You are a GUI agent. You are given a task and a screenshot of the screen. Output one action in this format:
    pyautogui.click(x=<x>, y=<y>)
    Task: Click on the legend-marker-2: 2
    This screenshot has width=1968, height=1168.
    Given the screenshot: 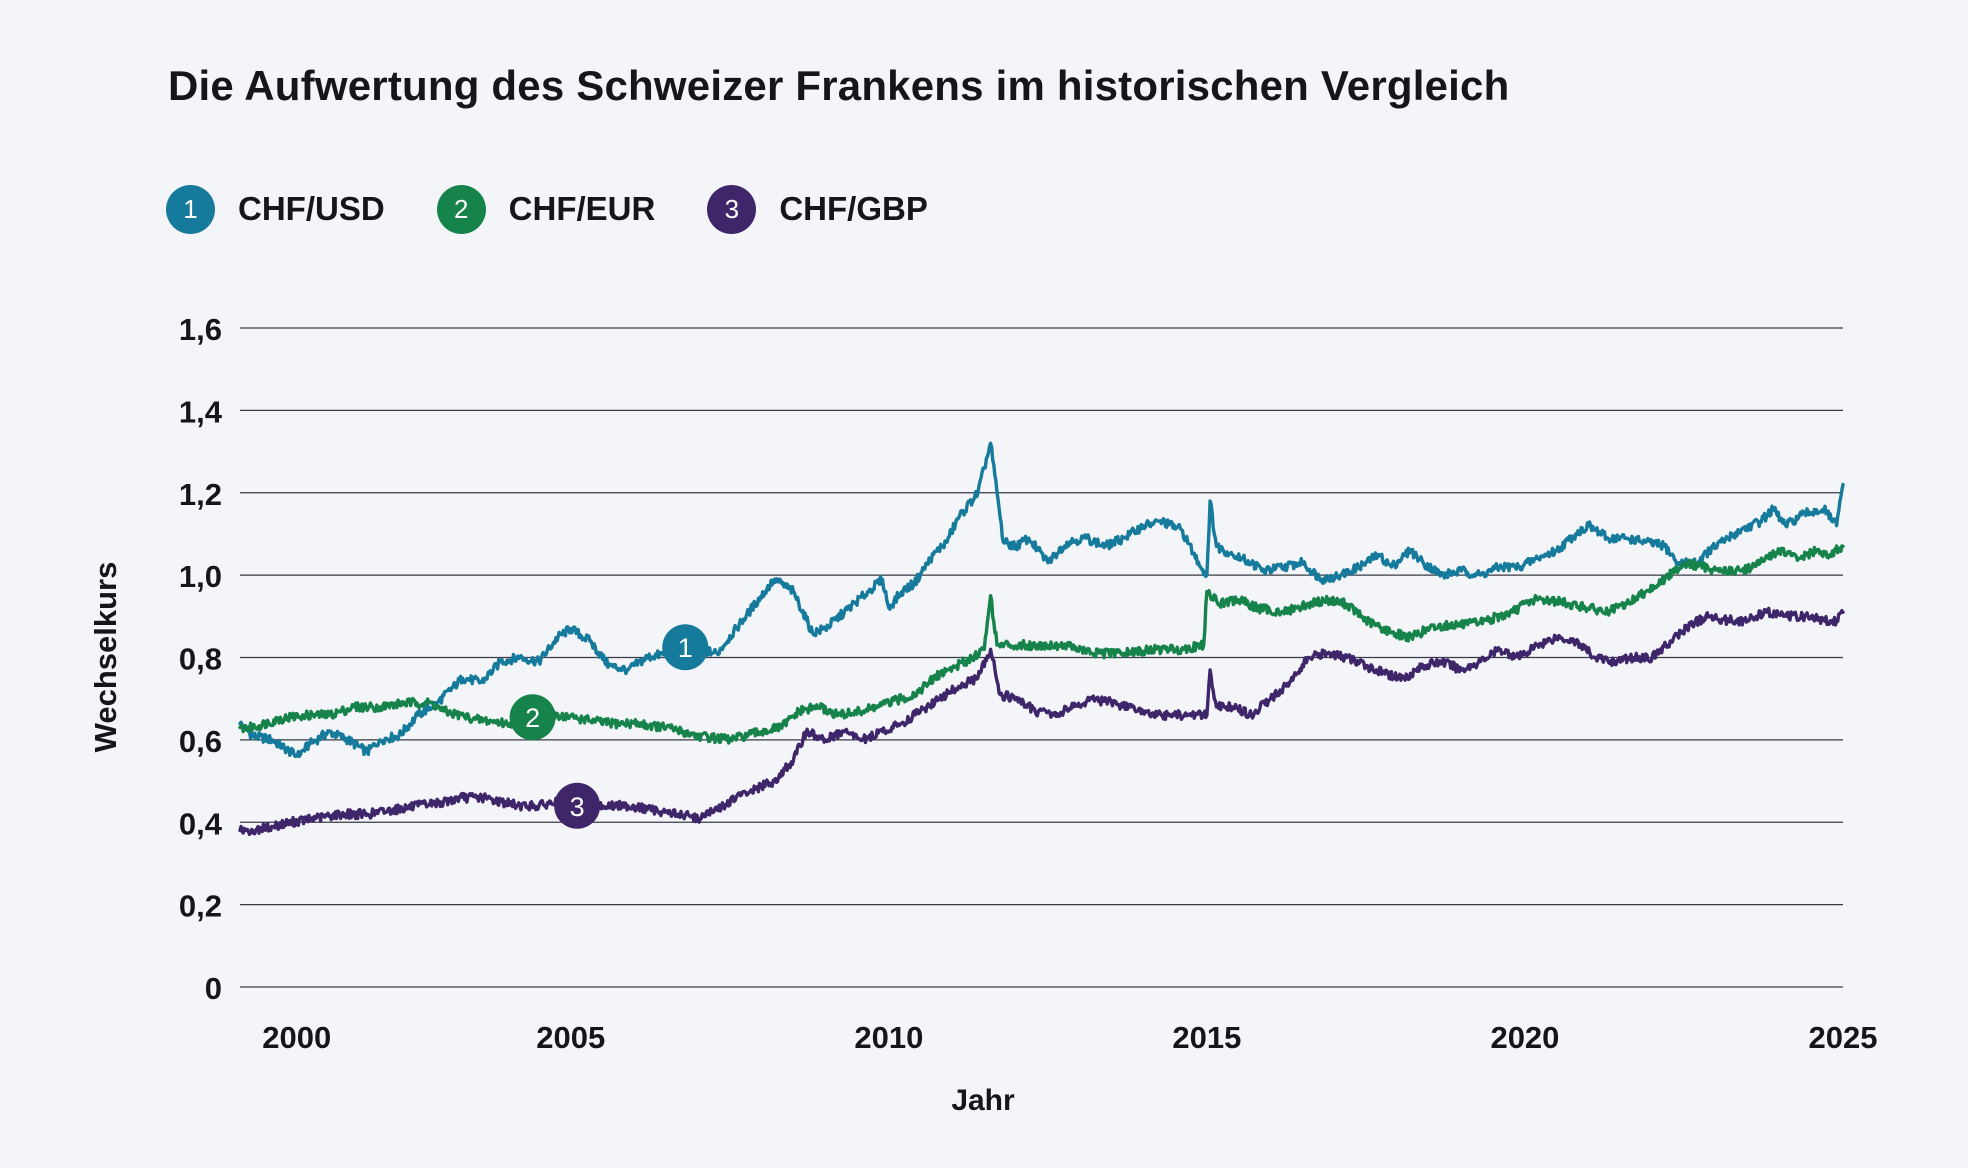 What is the action you would take?
    pyautogui.click(x=461, y=209)
    